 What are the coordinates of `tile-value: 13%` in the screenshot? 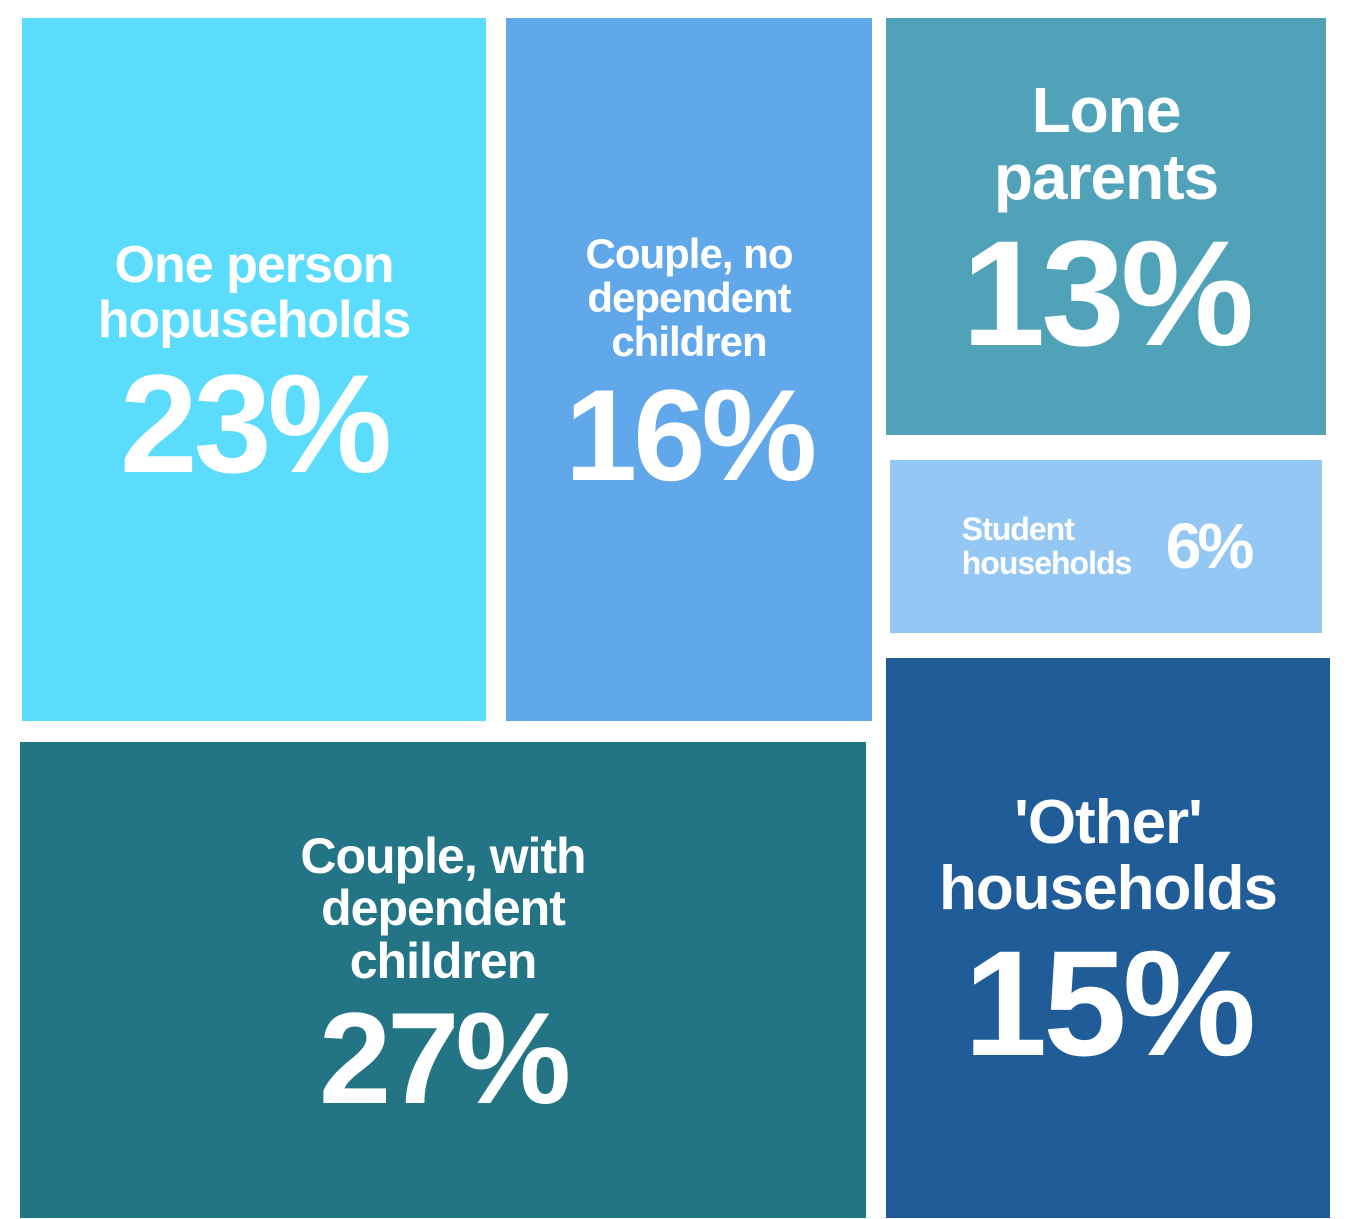 It's located at (1107, 293).